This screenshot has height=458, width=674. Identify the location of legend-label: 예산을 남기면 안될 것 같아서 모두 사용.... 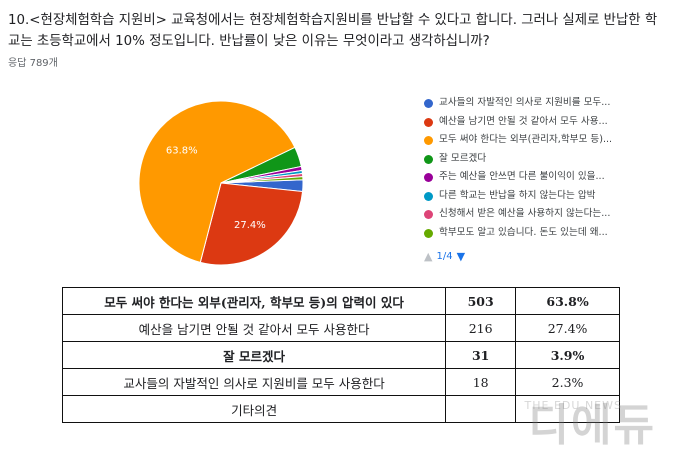
(523, 121).